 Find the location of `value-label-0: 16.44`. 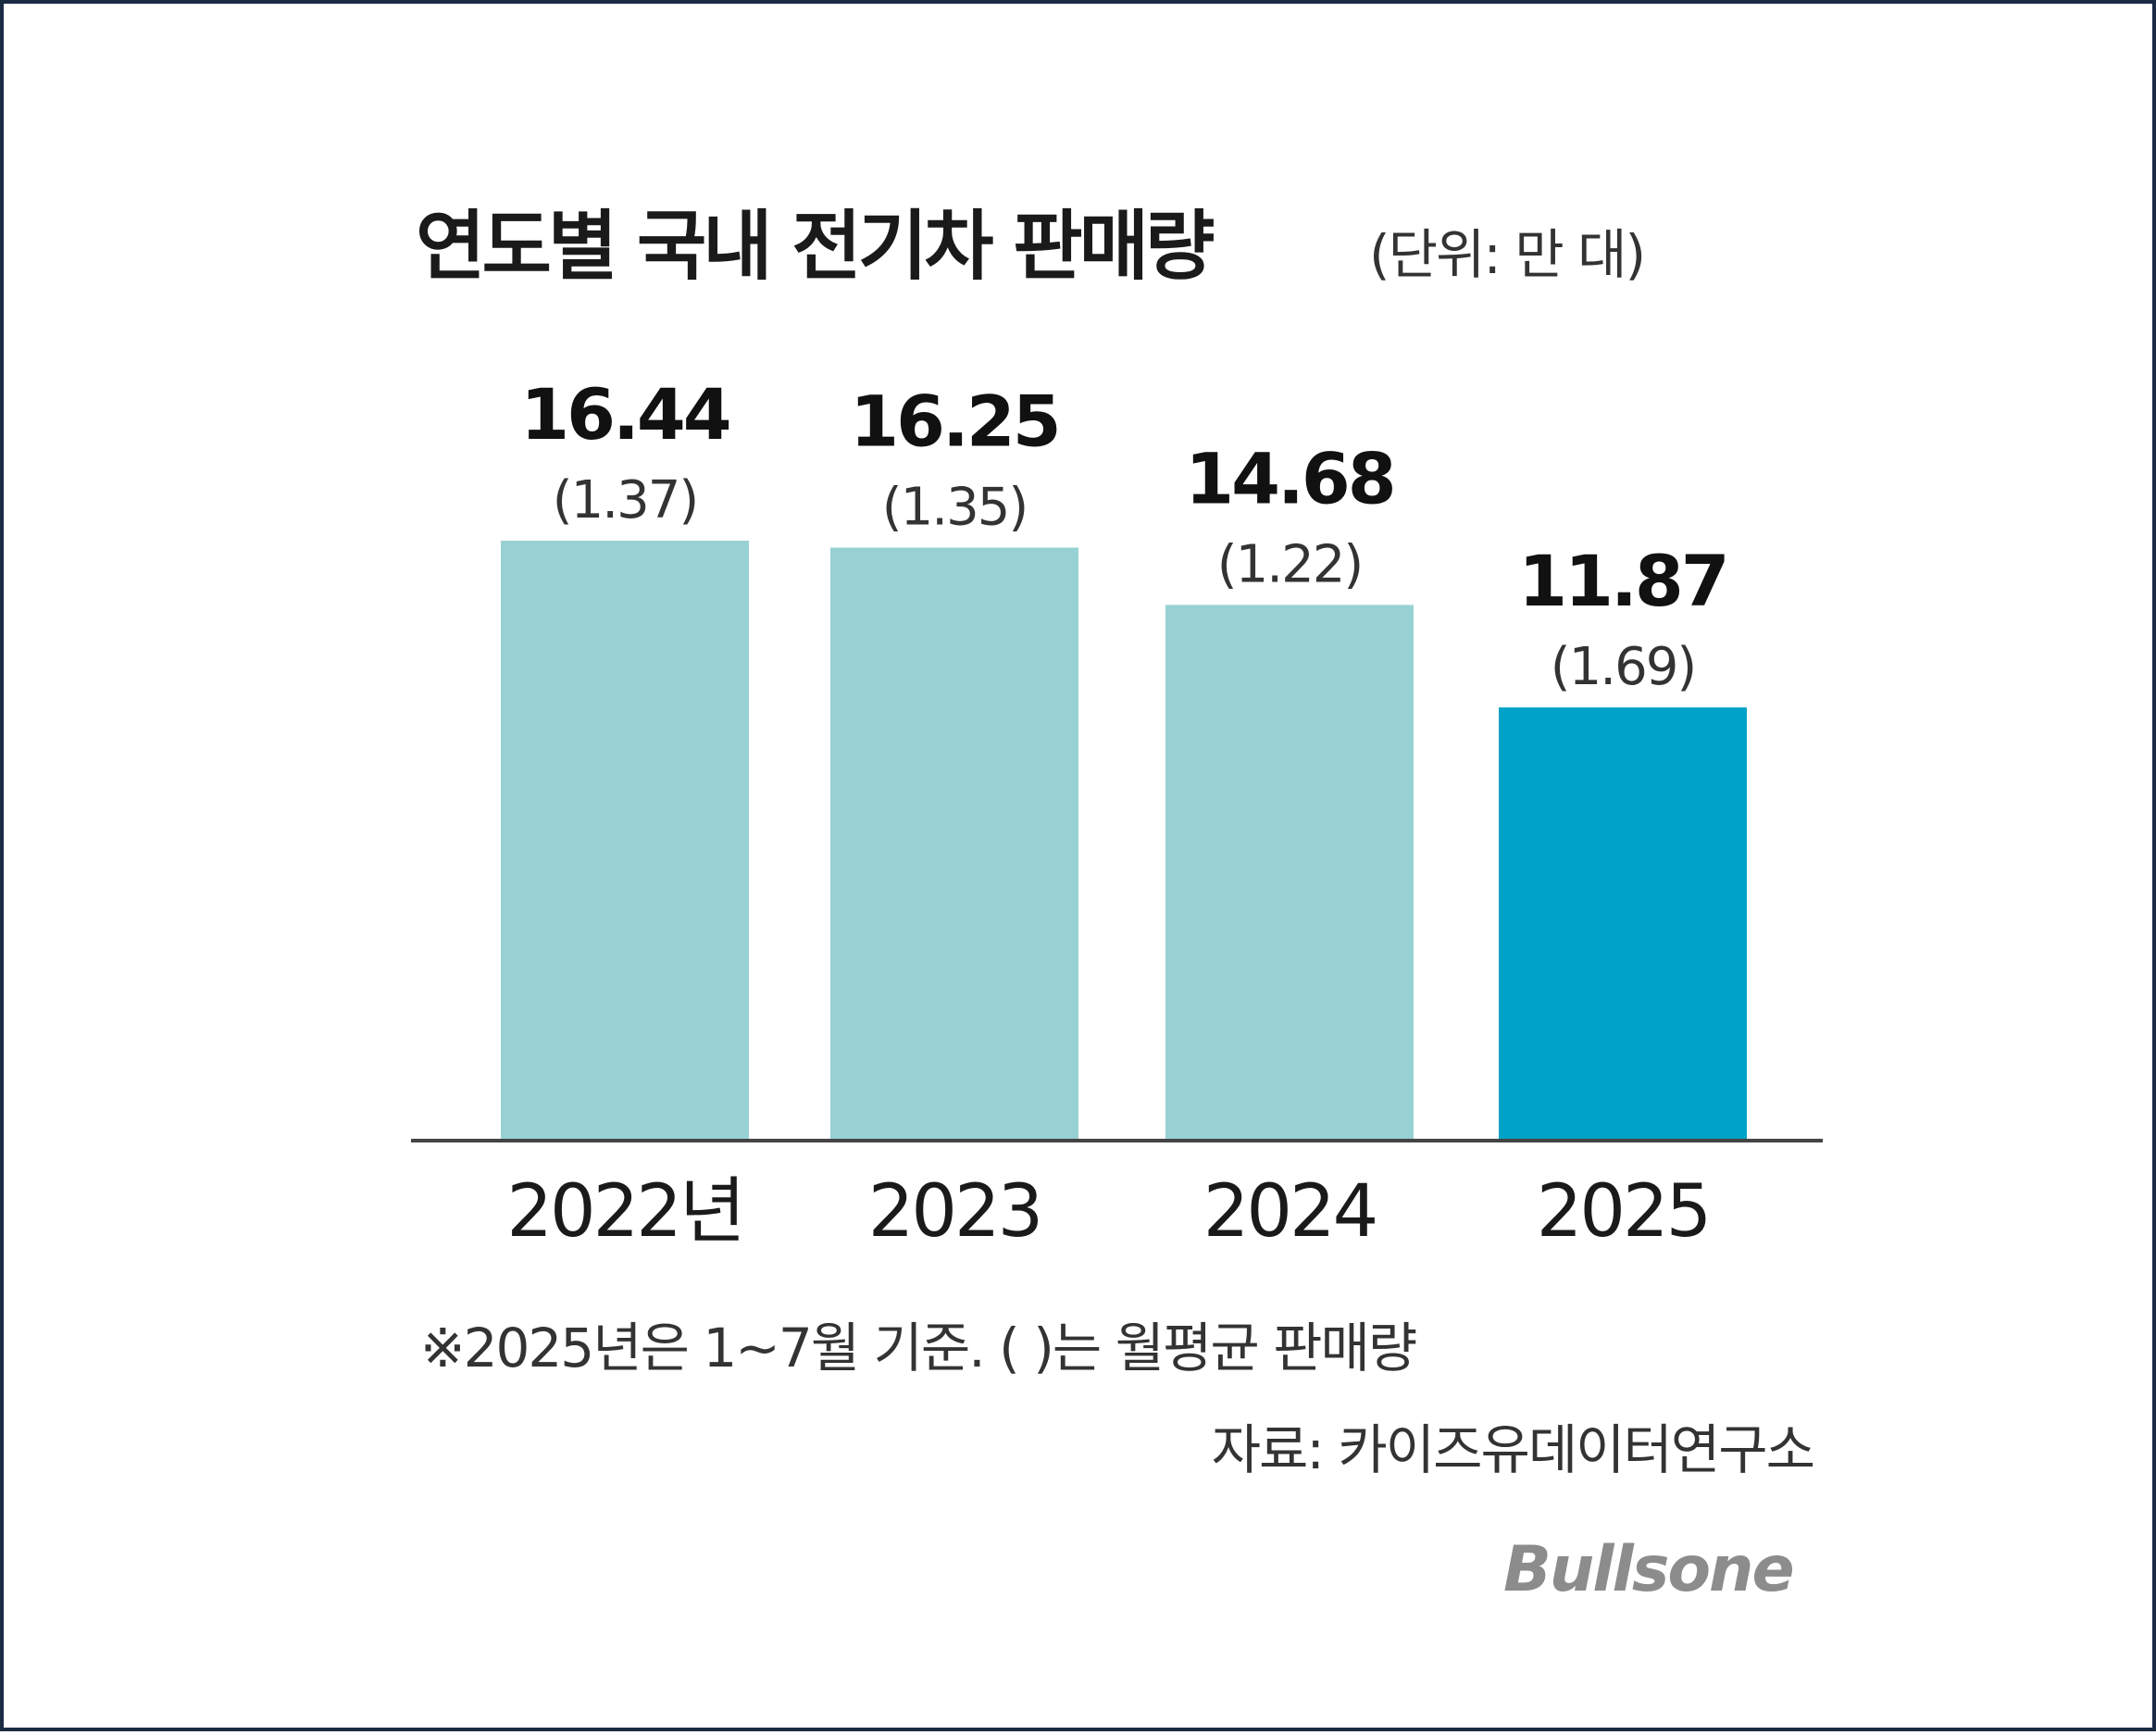

value-label-0: 16.44 is located at coordinates (624, 415).